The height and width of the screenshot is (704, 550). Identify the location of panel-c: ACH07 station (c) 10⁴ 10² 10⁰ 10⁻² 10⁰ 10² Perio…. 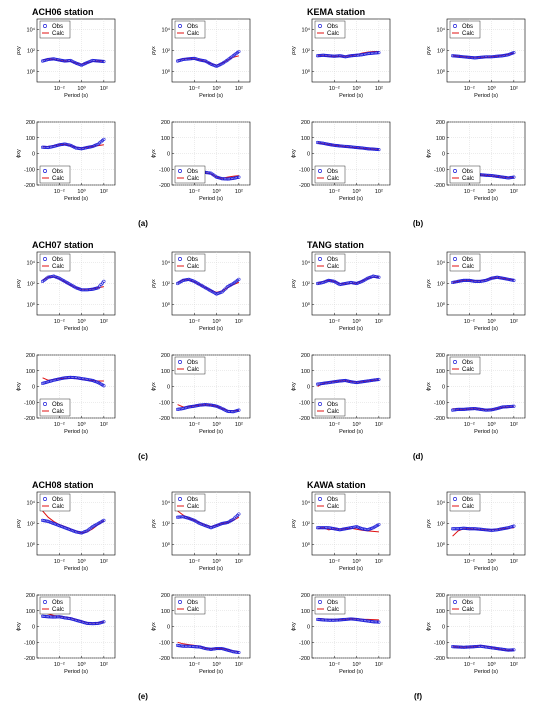
(133, 350).